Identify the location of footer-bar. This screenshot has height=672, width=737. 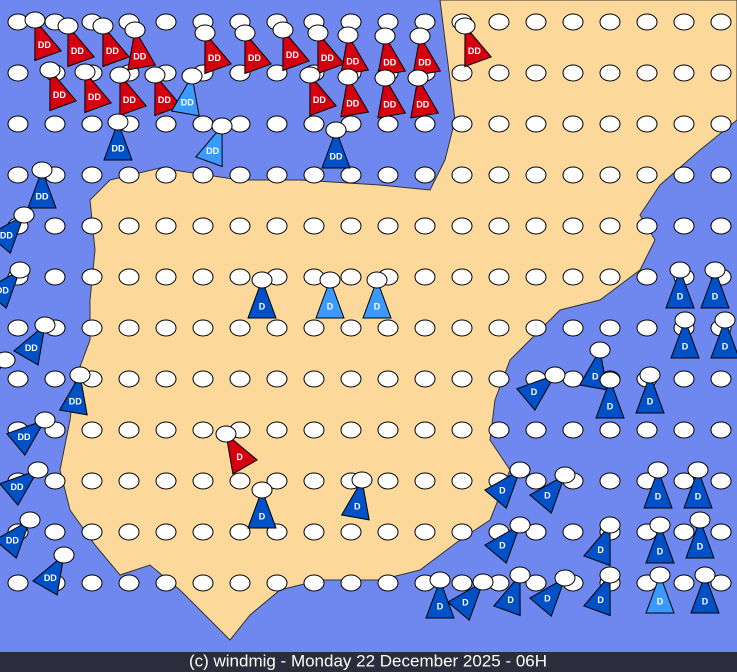
(368, 662).